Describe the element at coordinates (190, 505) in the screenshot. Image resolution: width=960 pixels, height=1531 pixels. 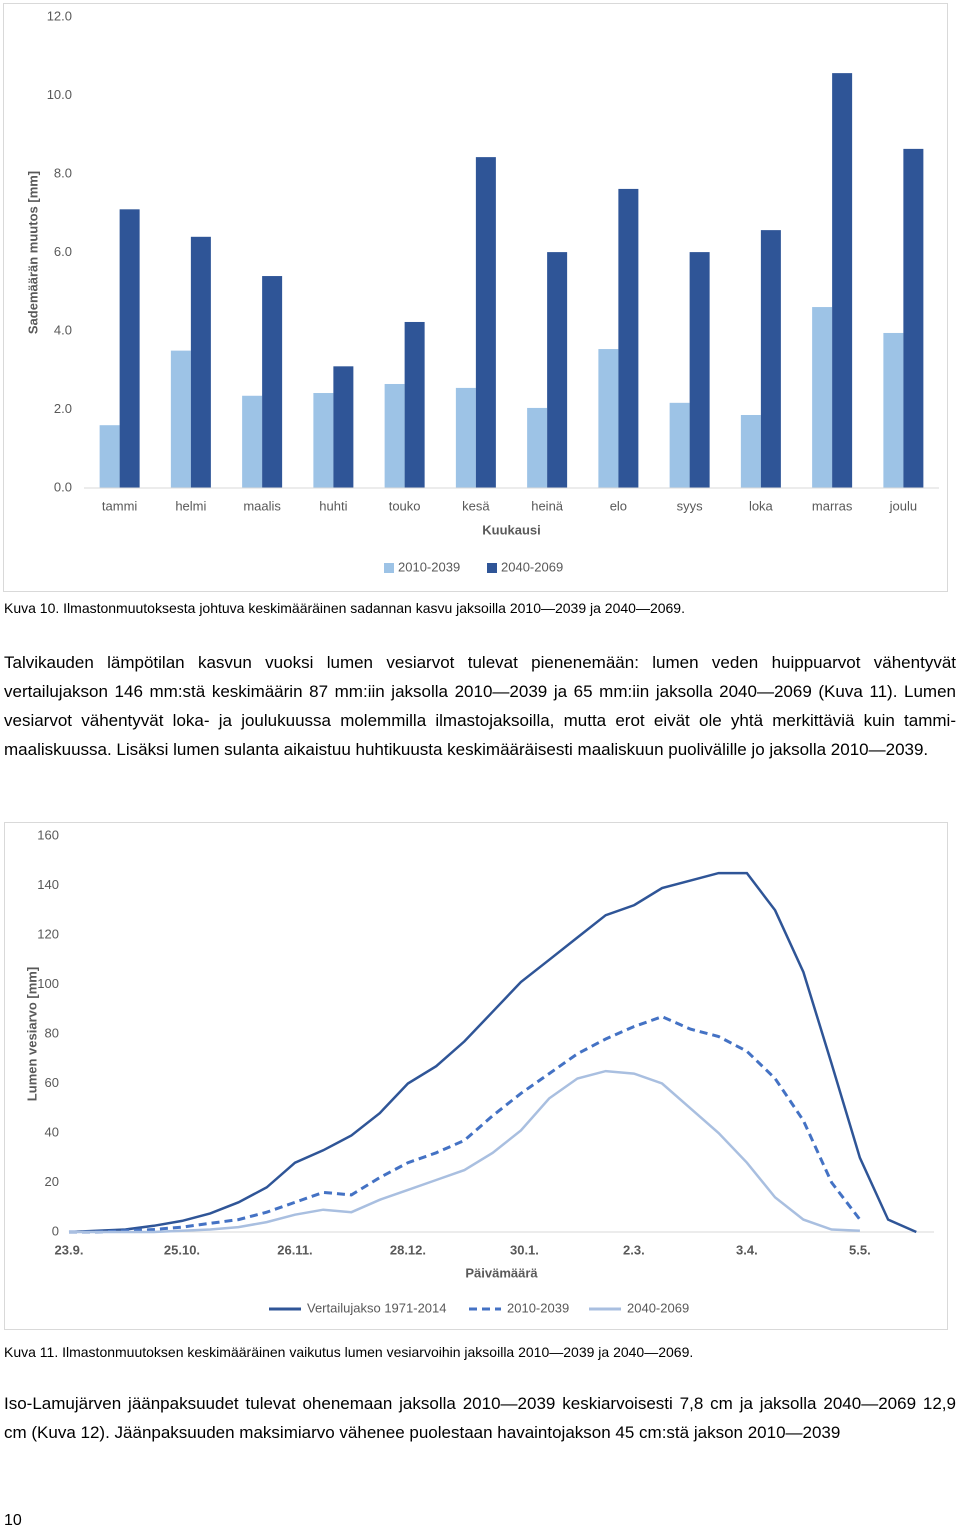
I see `x-tick-label: helmi` at that location.